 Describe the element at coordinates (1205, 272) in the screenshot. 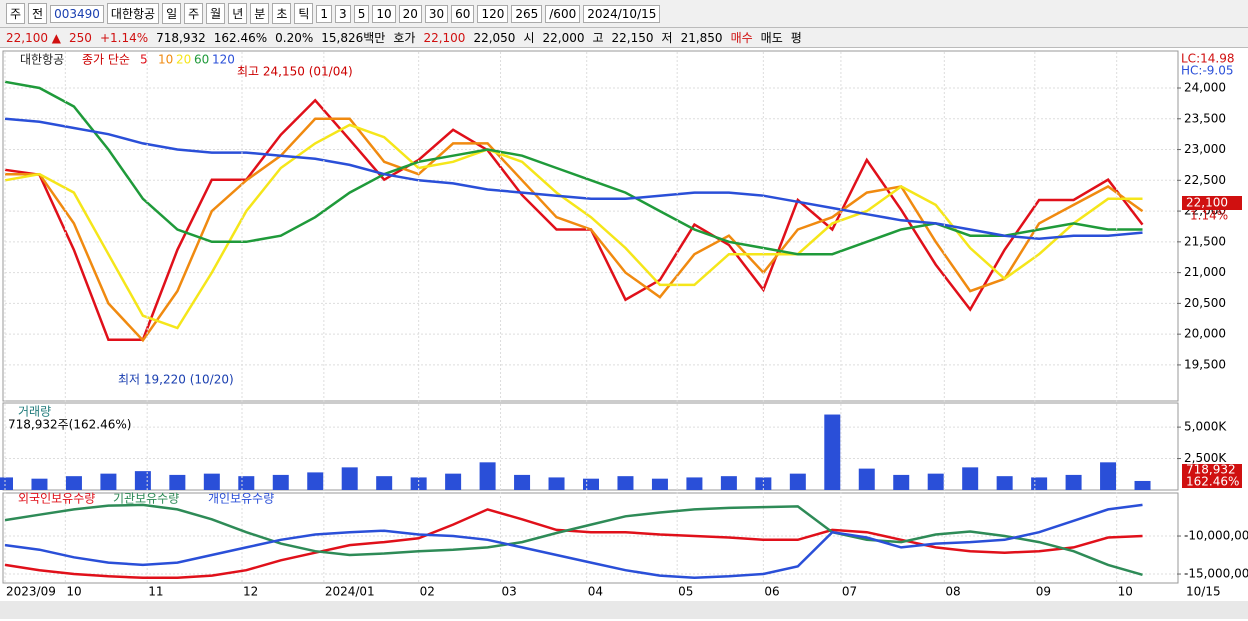

I see `y-tick-label: 21,000` at that location.